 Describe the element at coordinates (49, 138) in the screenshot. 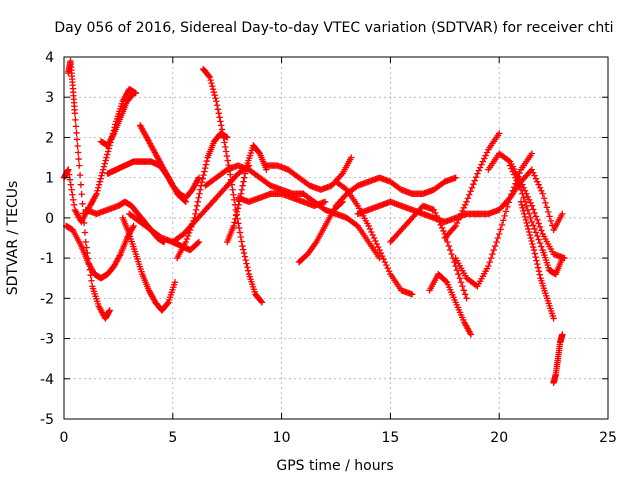

I see `y-tick-label: 2` at that location.